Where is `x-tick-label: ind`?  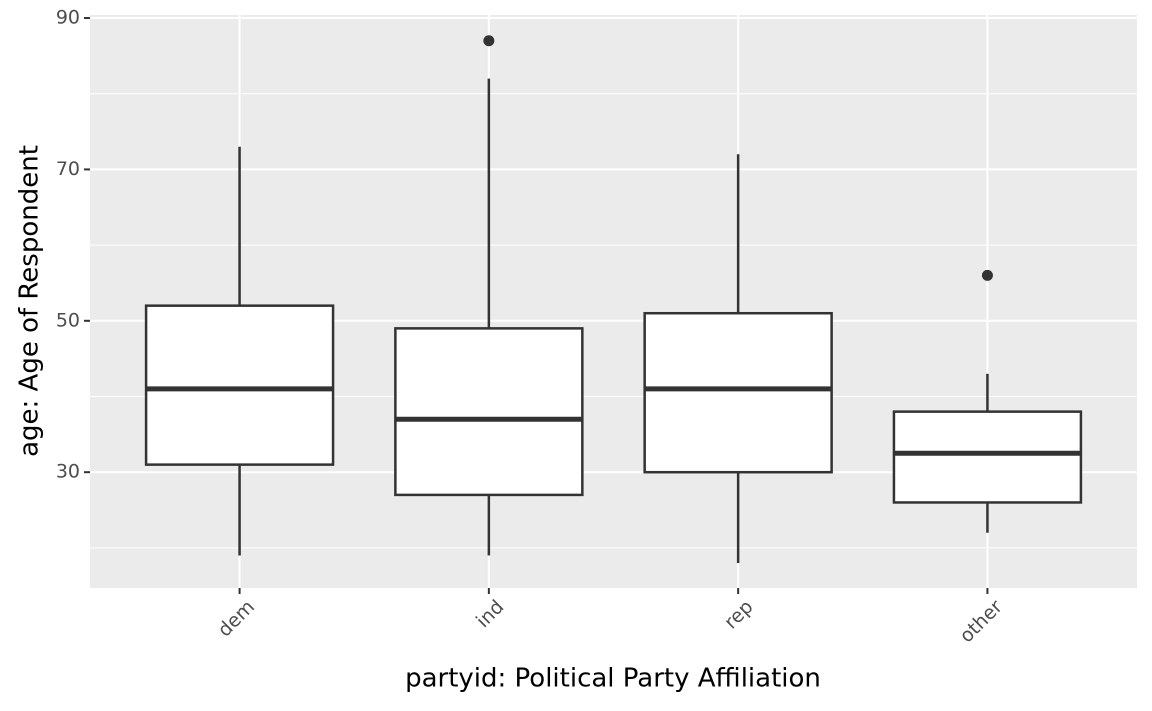 x-tick-label: ind is located at coordinates (490, 614).